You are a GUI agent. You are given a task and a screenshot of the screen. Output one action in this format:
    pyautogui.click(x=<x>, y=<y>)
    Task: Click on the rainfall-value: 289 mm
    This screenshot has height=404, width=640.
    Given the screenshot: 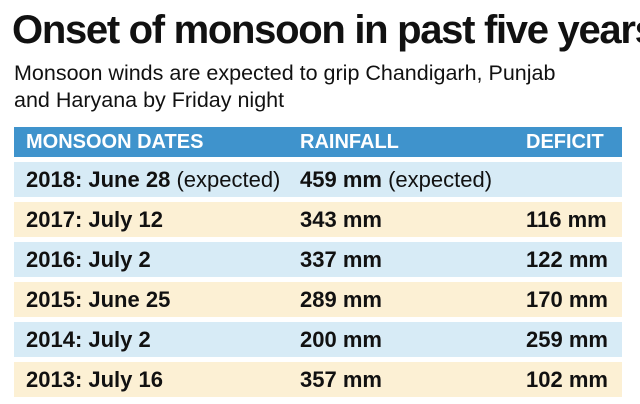 What is the action you would take?
    pyautogui.click(x=341, y=299)
    